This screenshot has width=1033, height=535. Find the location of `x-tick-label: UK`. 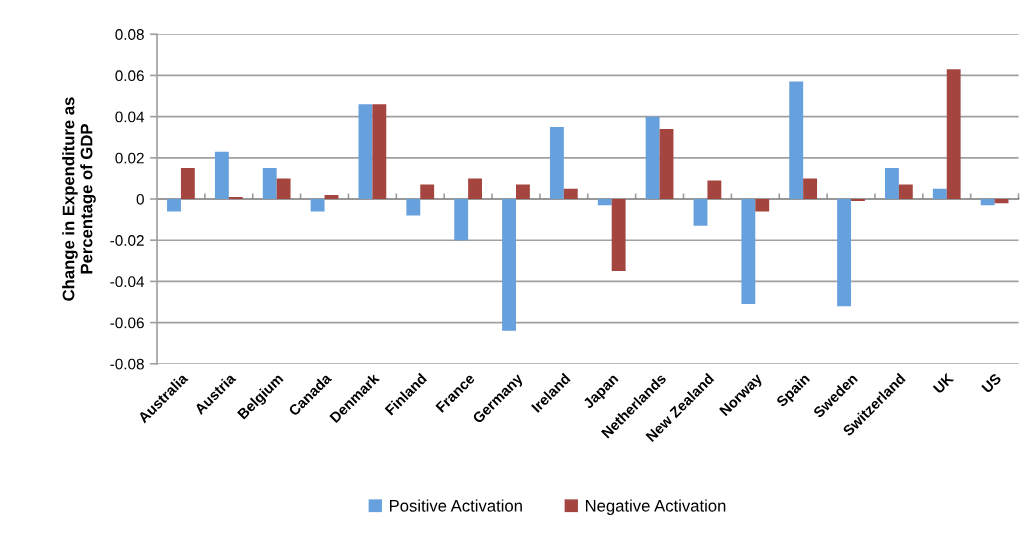

x-tick-label: UK is located at coordinates (943, 383).